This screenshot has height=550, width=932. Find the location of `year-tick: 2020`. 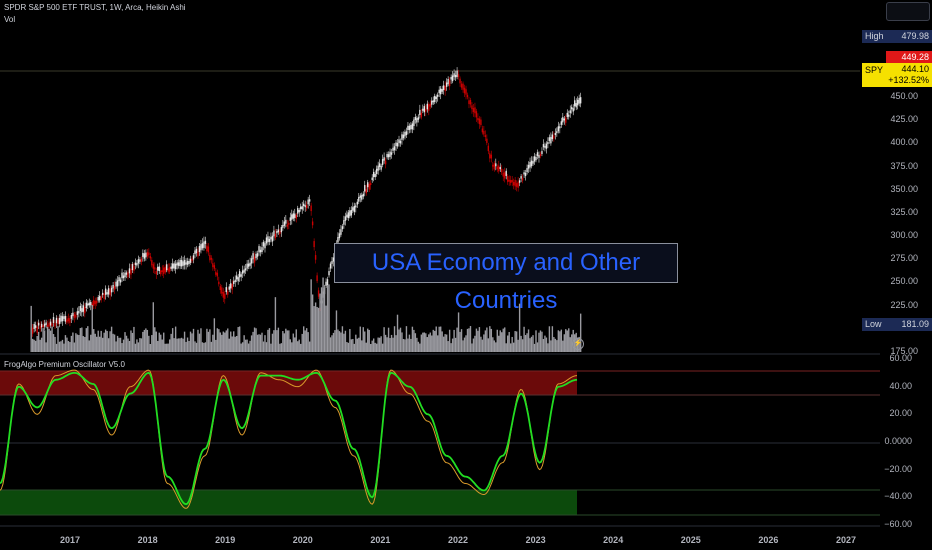

year-tick: 2020 is located at coordinates (302, 540).